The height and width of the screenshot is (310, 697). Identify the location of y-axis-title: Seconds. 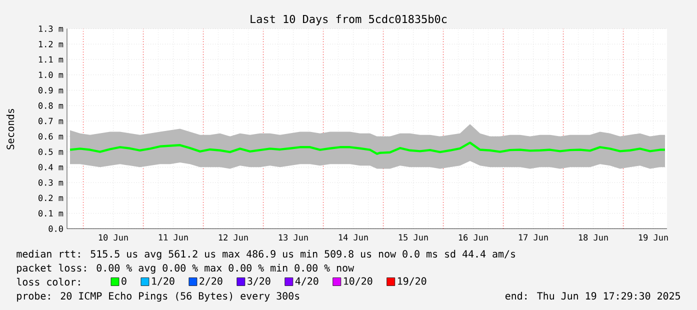
(10, 129).